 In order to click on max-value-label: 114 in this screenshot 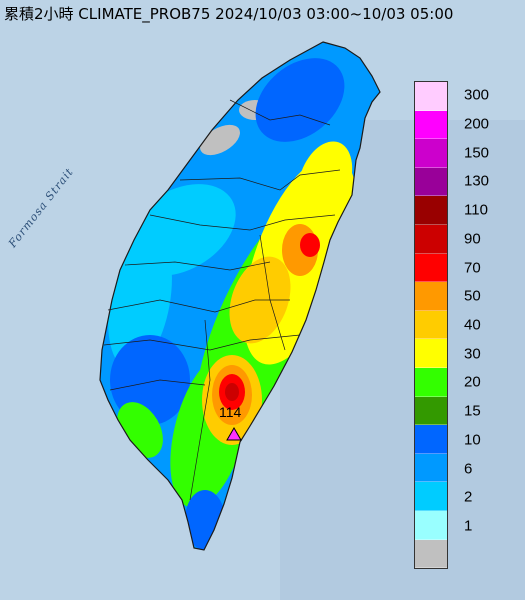, I will do `click(230, 412)`.